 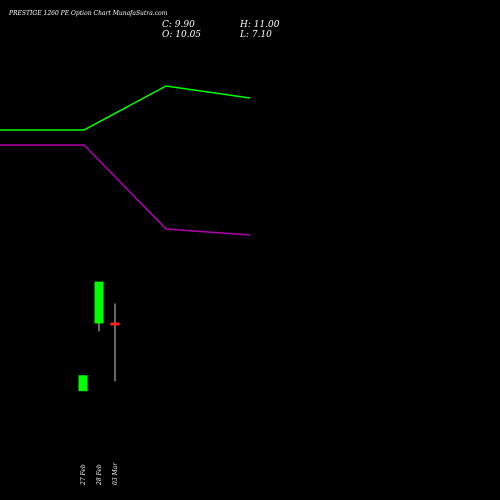 What do you see at coordinates (182, 35) in the screenshot?
I see `open-value: O: 10.05` at bounding box center [182, 35].